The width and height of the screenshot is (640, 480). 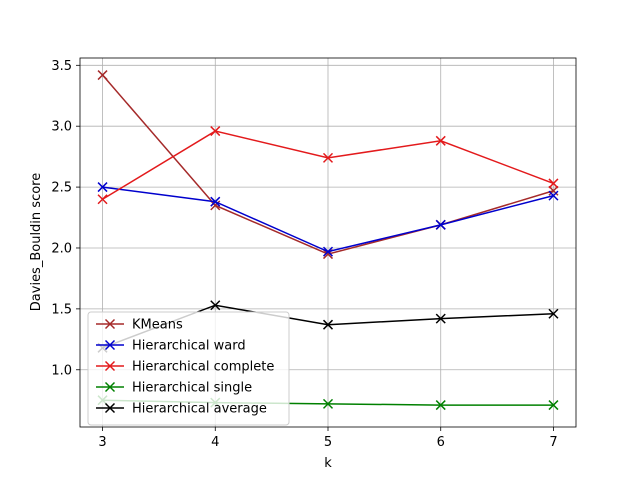 I want to click on x-tick-label-2: 5, so click(x=328, y=442).